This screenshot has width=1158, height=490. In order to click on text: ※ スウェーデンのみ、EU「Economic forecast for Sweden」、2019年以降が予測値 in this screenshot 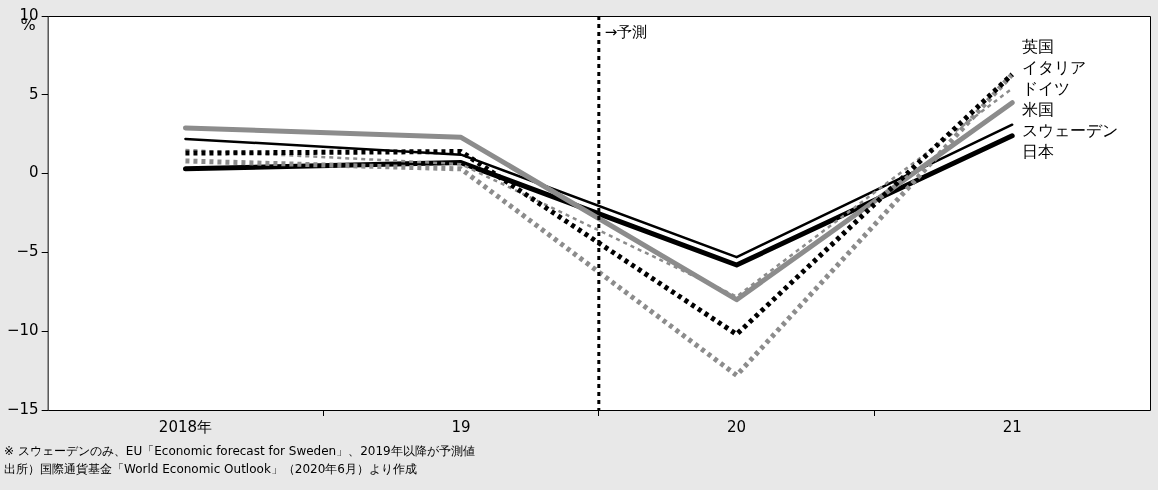, I will do `click(239, 451)`.